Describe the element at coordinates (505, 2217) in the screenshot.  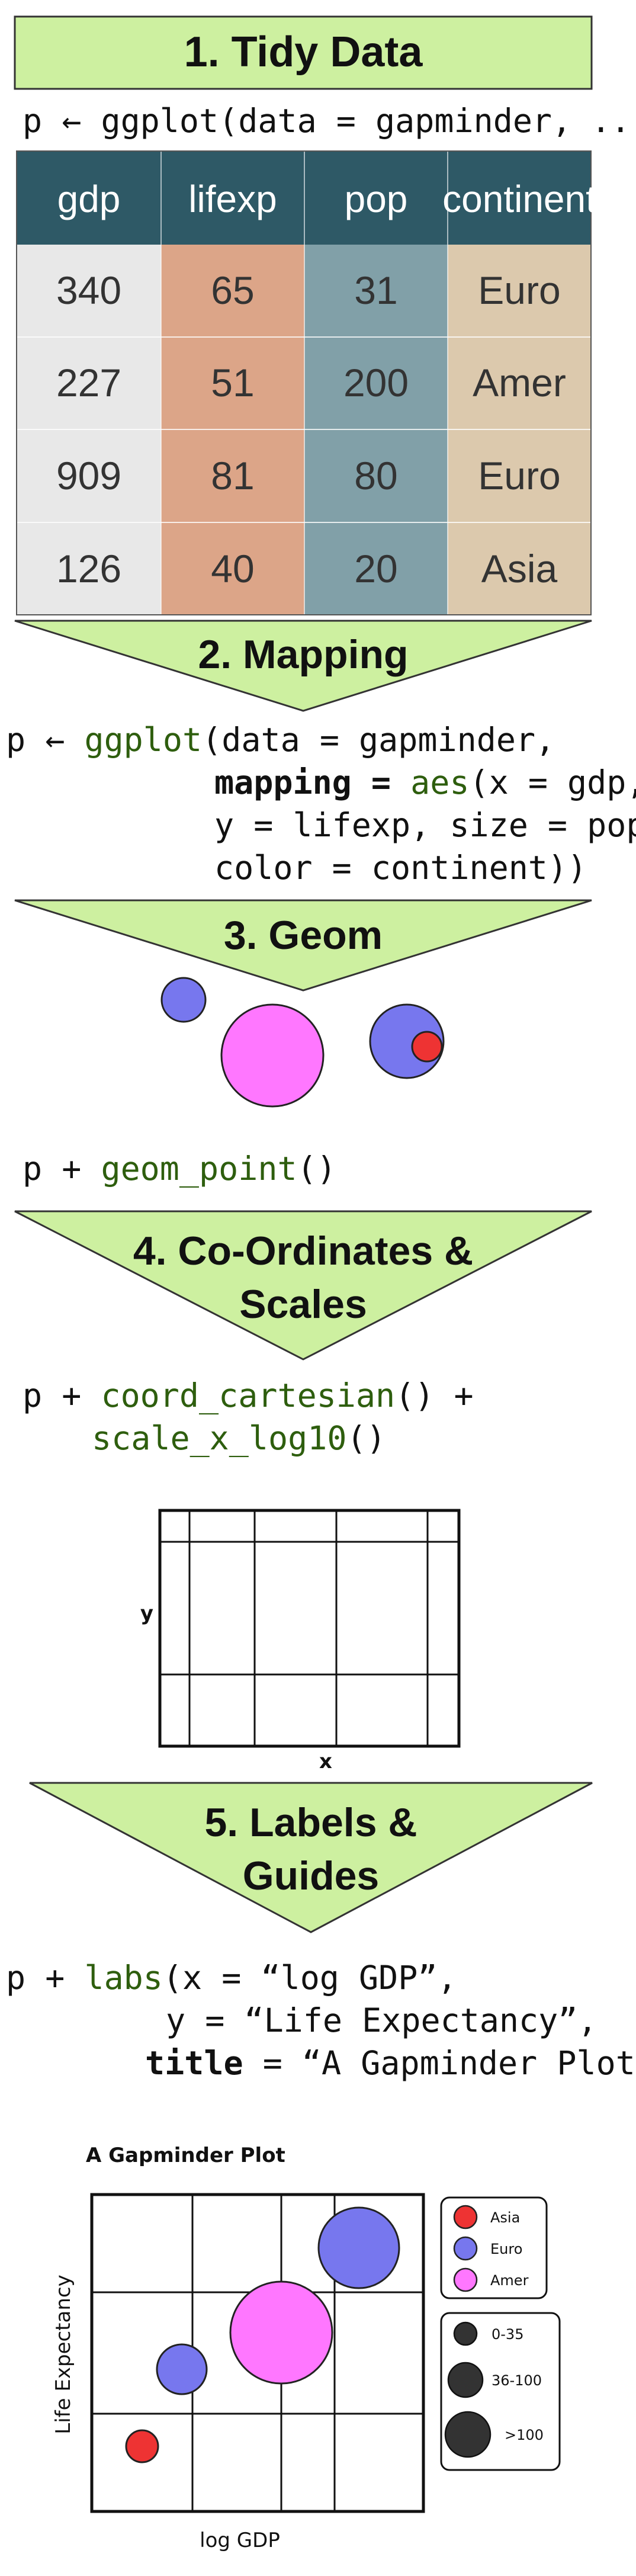
I see `legend-label-asia: Asia` at that location.